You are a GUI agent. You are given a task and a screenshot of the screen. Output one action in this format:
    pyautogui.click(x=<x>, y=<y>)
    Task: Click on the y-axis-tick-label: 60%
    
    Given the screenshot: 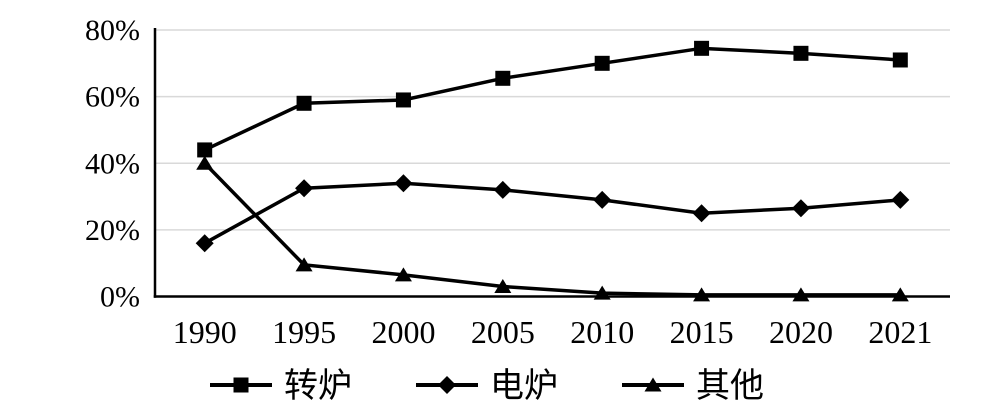 What is the action you would take?
    pyautogui.click(x=112, y=97)
    